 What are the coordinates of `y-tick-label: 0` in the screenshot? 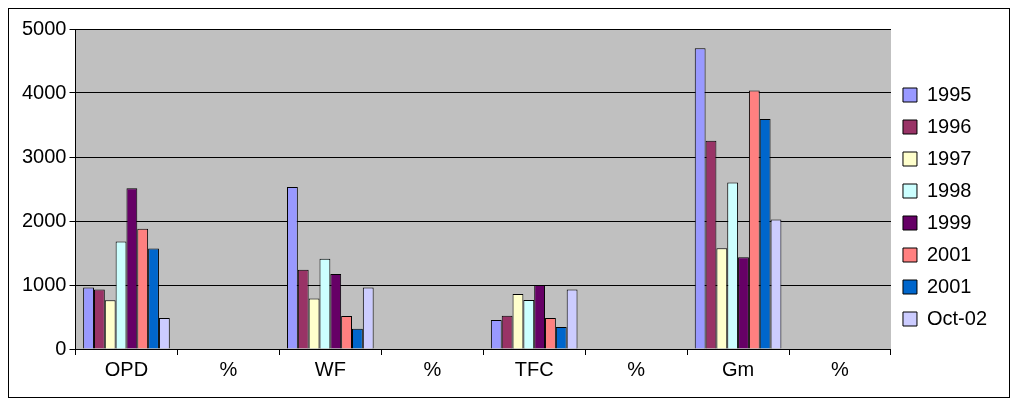 It's located at (61, 347).